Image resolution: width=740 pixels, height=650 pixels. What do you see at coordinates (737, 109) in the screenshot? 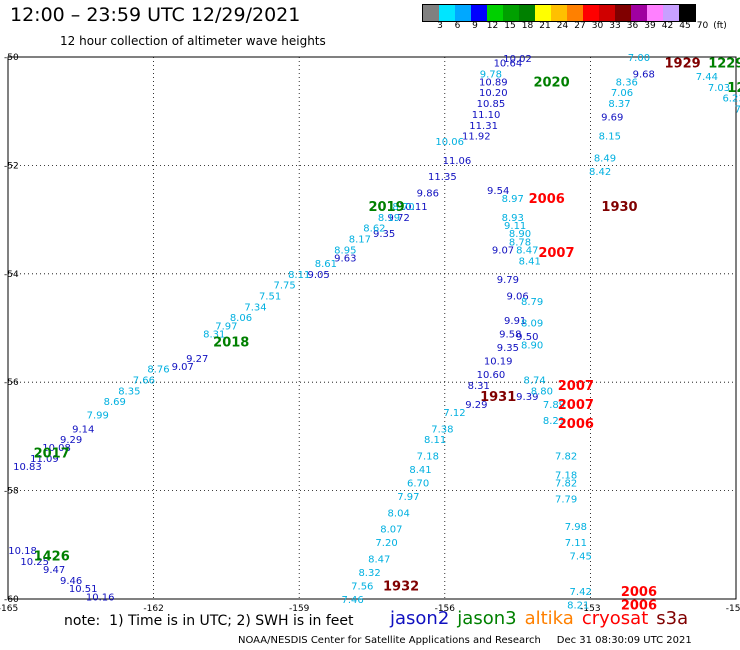
I see `data-point: 7.30` at bounding box center [737, 109].